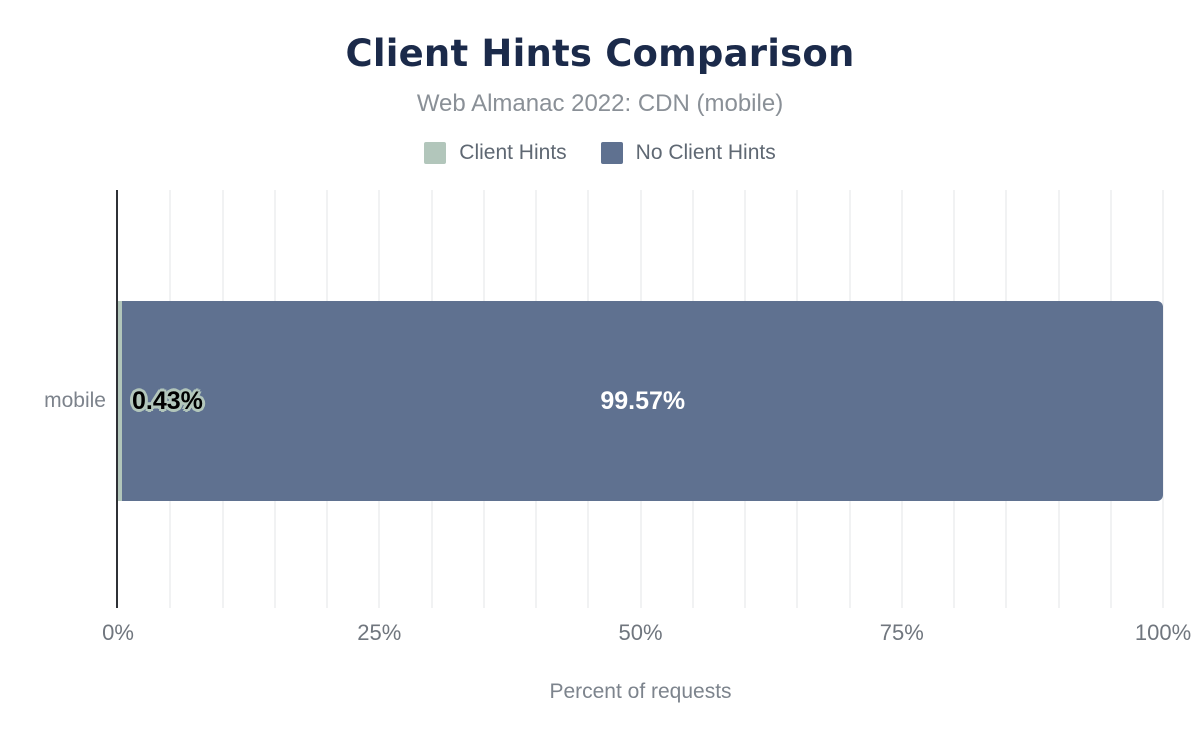 This screenshot has width=1200, height=742. I want to click on legend-label-no-client-hints: No Client Hints, so click(705, 152).